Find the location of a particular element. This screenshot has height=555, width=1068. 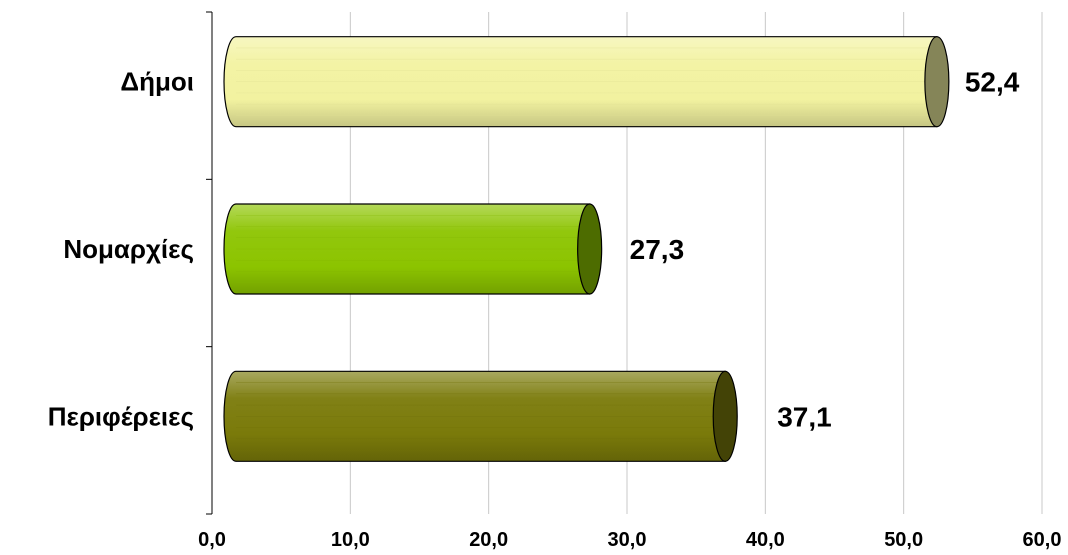

x-tick-label: 60,0 is located at coordinates (1042, 540).